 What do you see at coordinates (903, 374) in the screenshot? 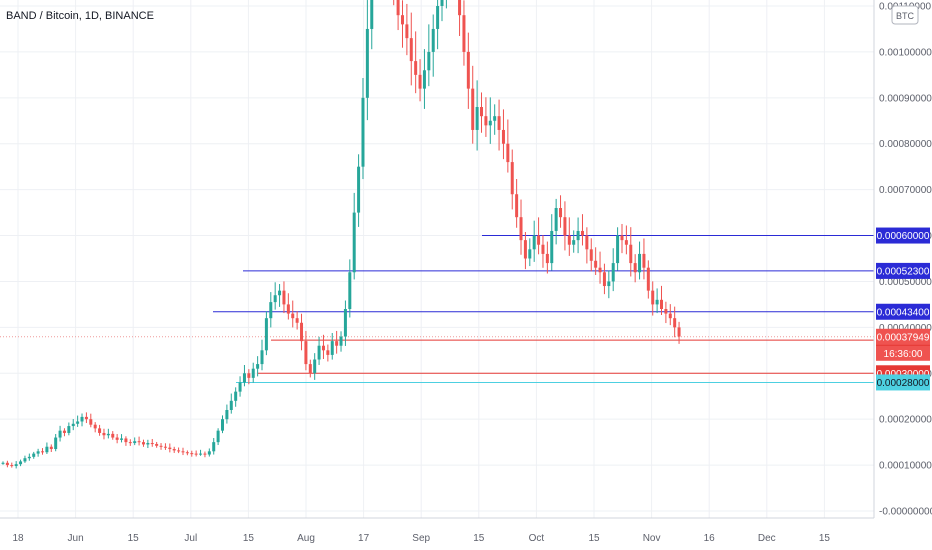
I see `level-tag-label: 0.00030000` at bounding box center [903, 374].